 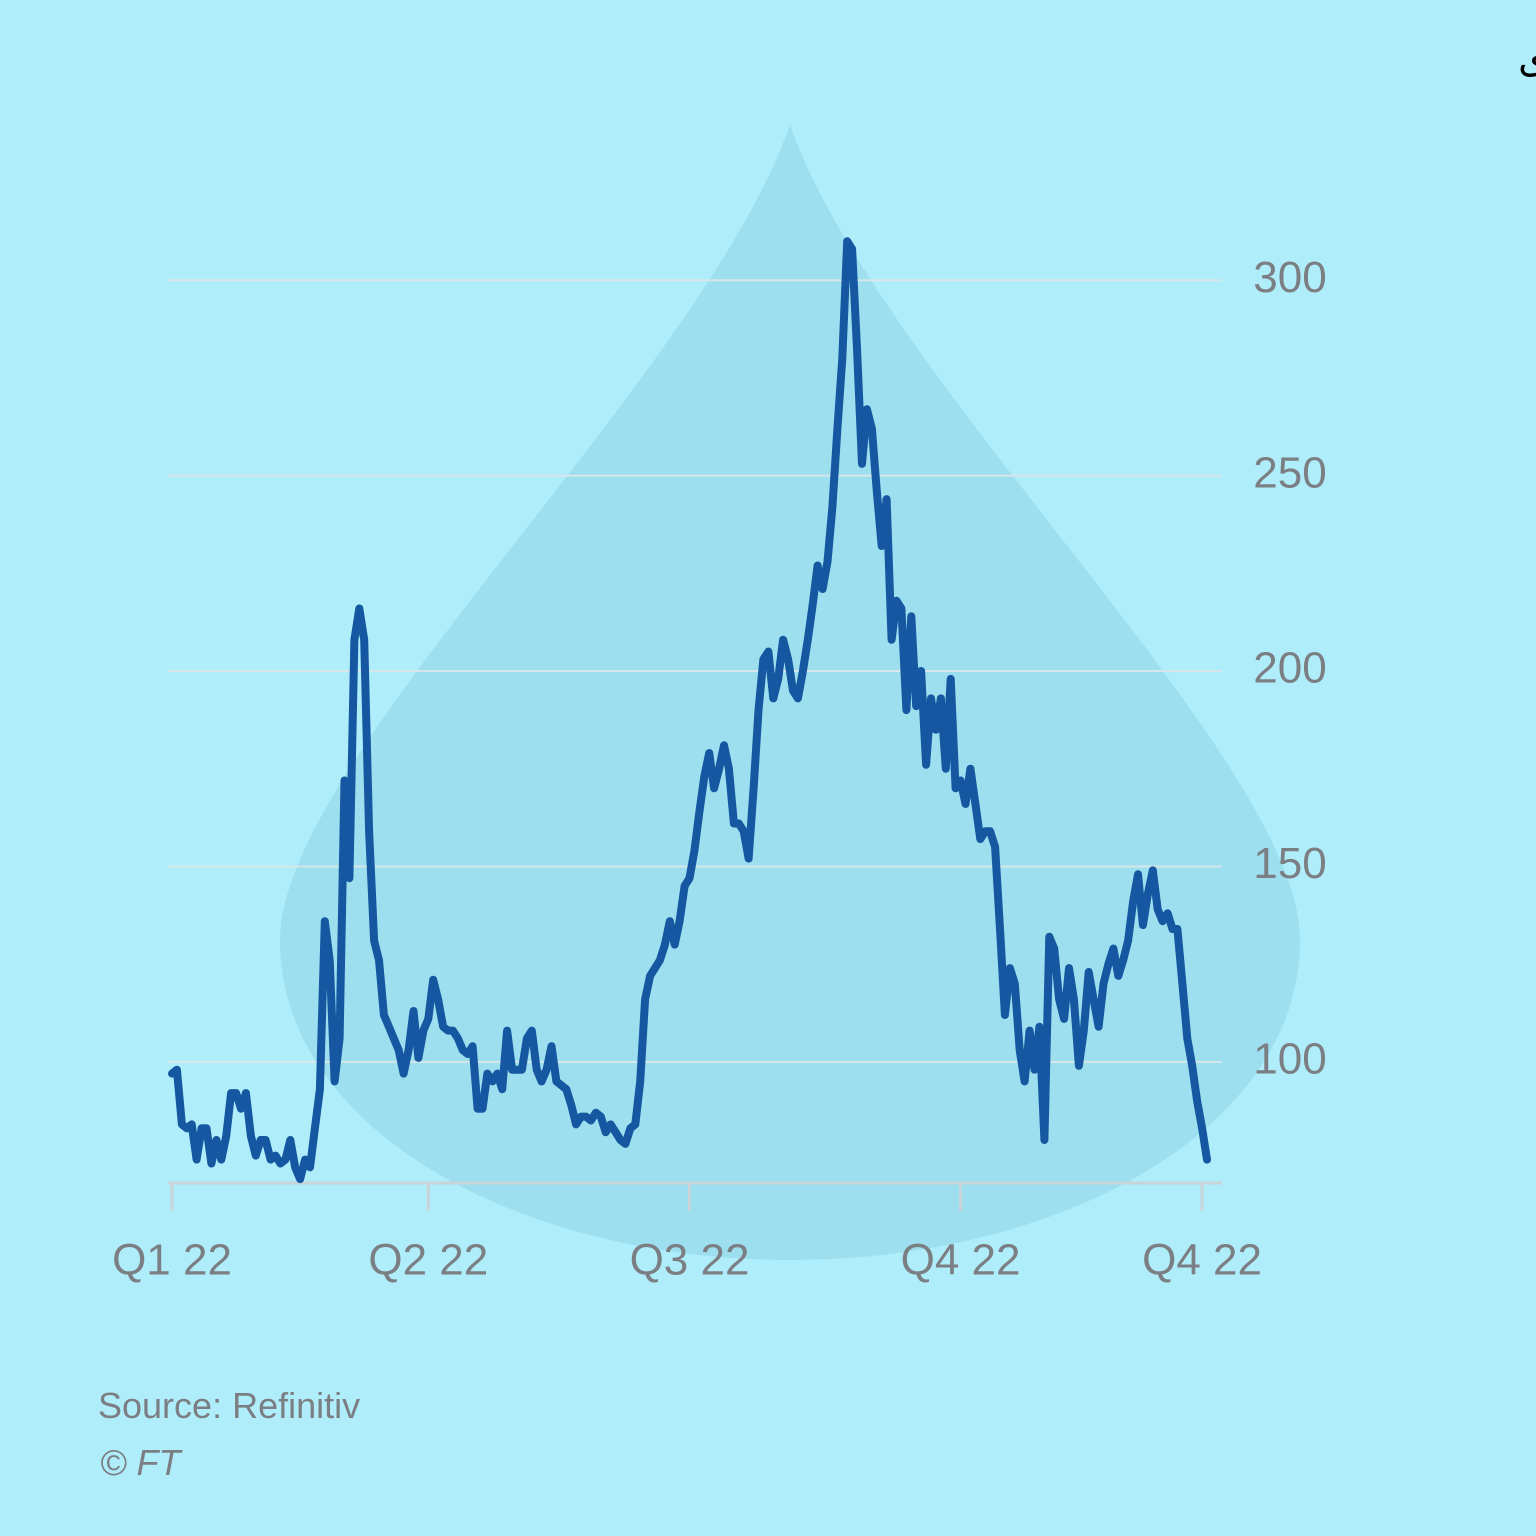 What do you see at coordinates (1289, 1058) in the screenshot?
I see `y-tick-label: 100` at bounding box center [1289, 1058].